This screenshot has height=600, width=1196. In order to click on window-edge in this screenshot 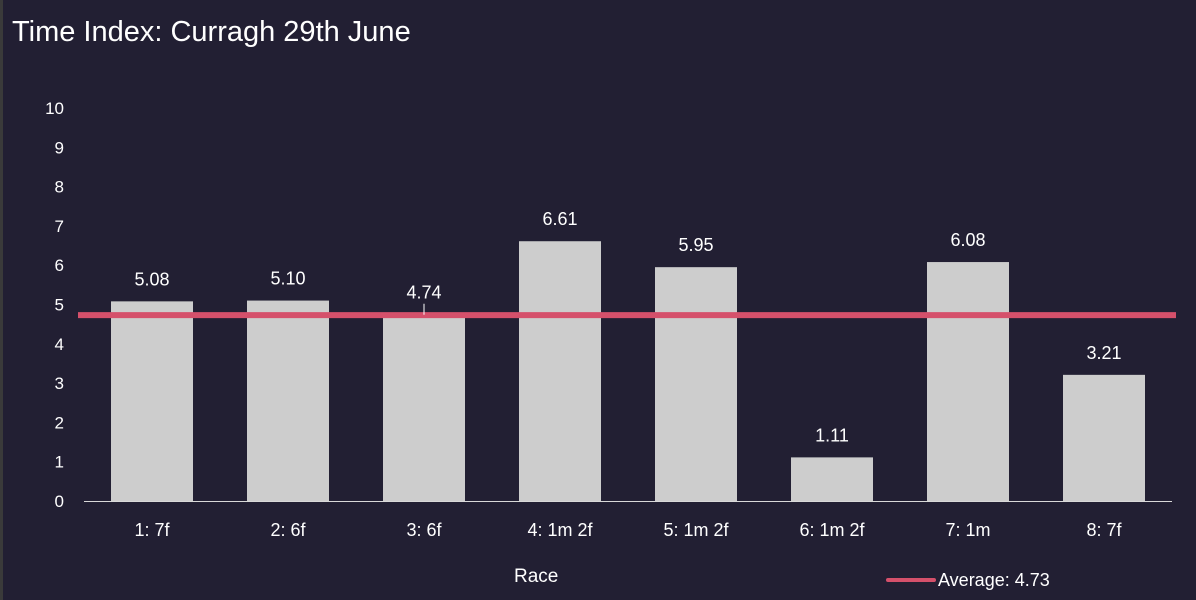, I will do `click(1, 300)`.